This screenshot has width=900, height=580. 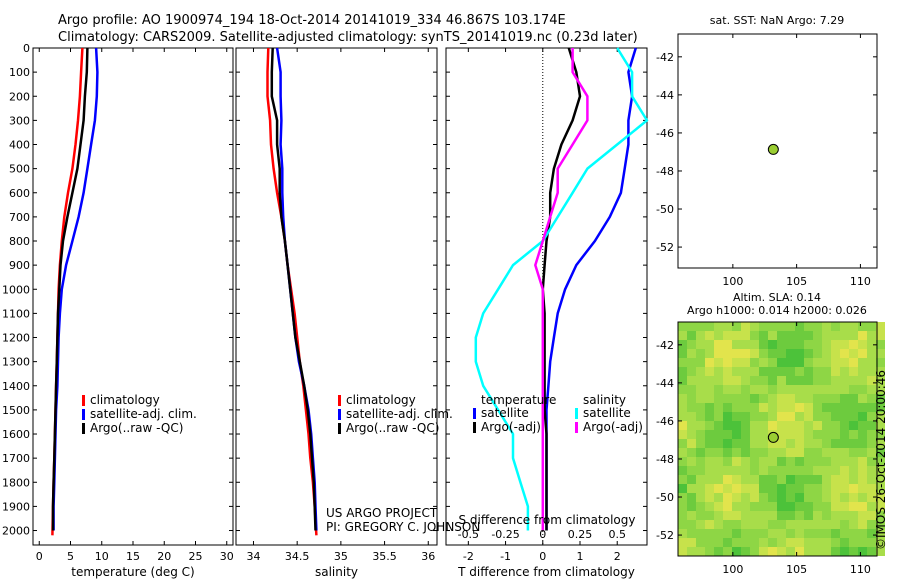 I want to click on legend-label: satellite, so click(x=607, y=413).